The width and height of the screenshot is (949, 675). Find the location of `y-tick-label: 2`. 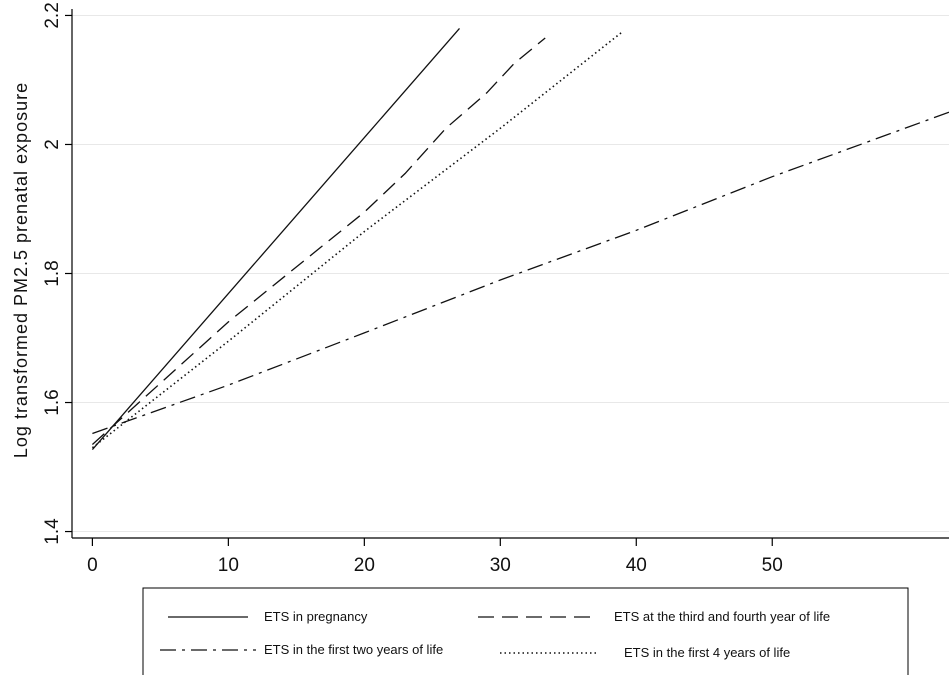

y-tick-label: 2 is located at coordinates (52, 144).